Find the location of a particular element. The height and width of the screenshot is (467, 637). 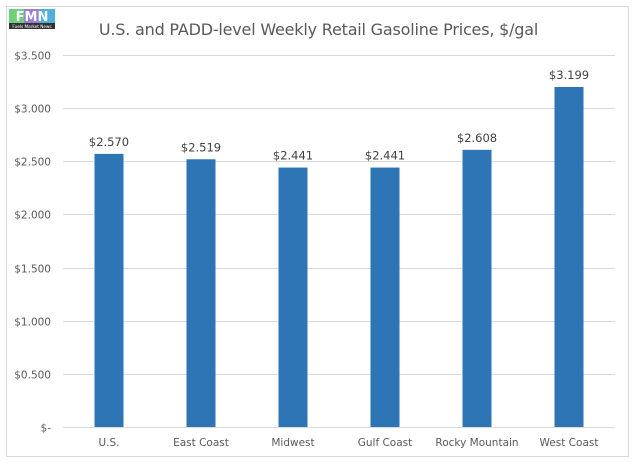

y-tick-label: $- is located at coordinates (46, 429).